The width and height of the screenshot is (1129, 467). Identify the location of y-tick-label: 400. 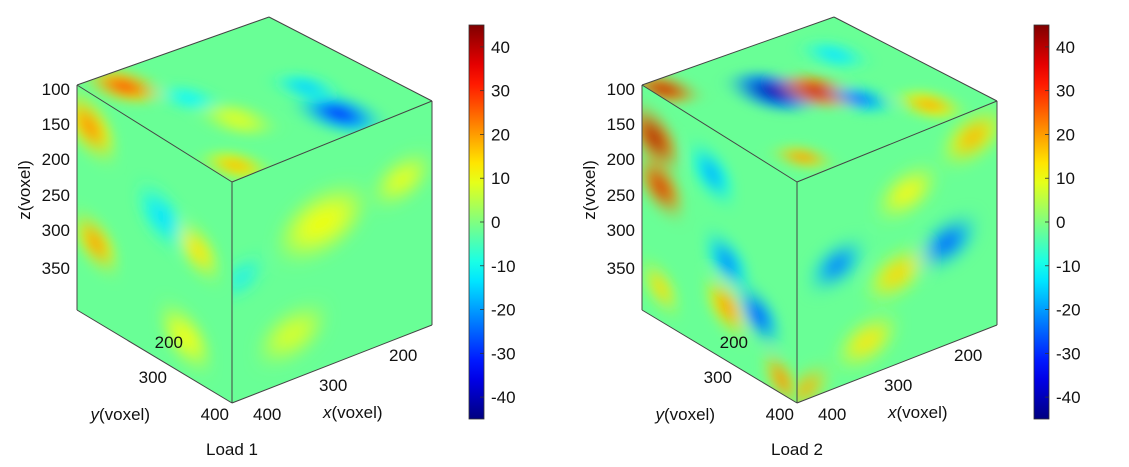
(215, 414).